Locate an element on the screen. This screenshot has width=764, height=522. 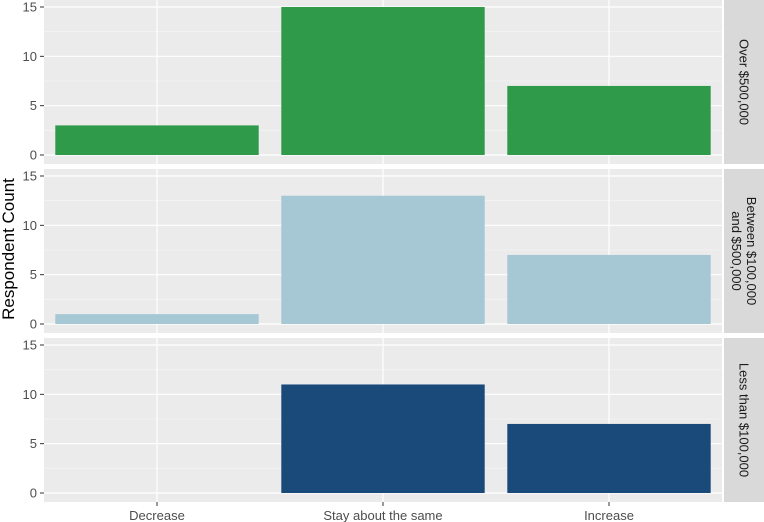
x-tick-label: Stay about the same is located at coordinates (382, 515).